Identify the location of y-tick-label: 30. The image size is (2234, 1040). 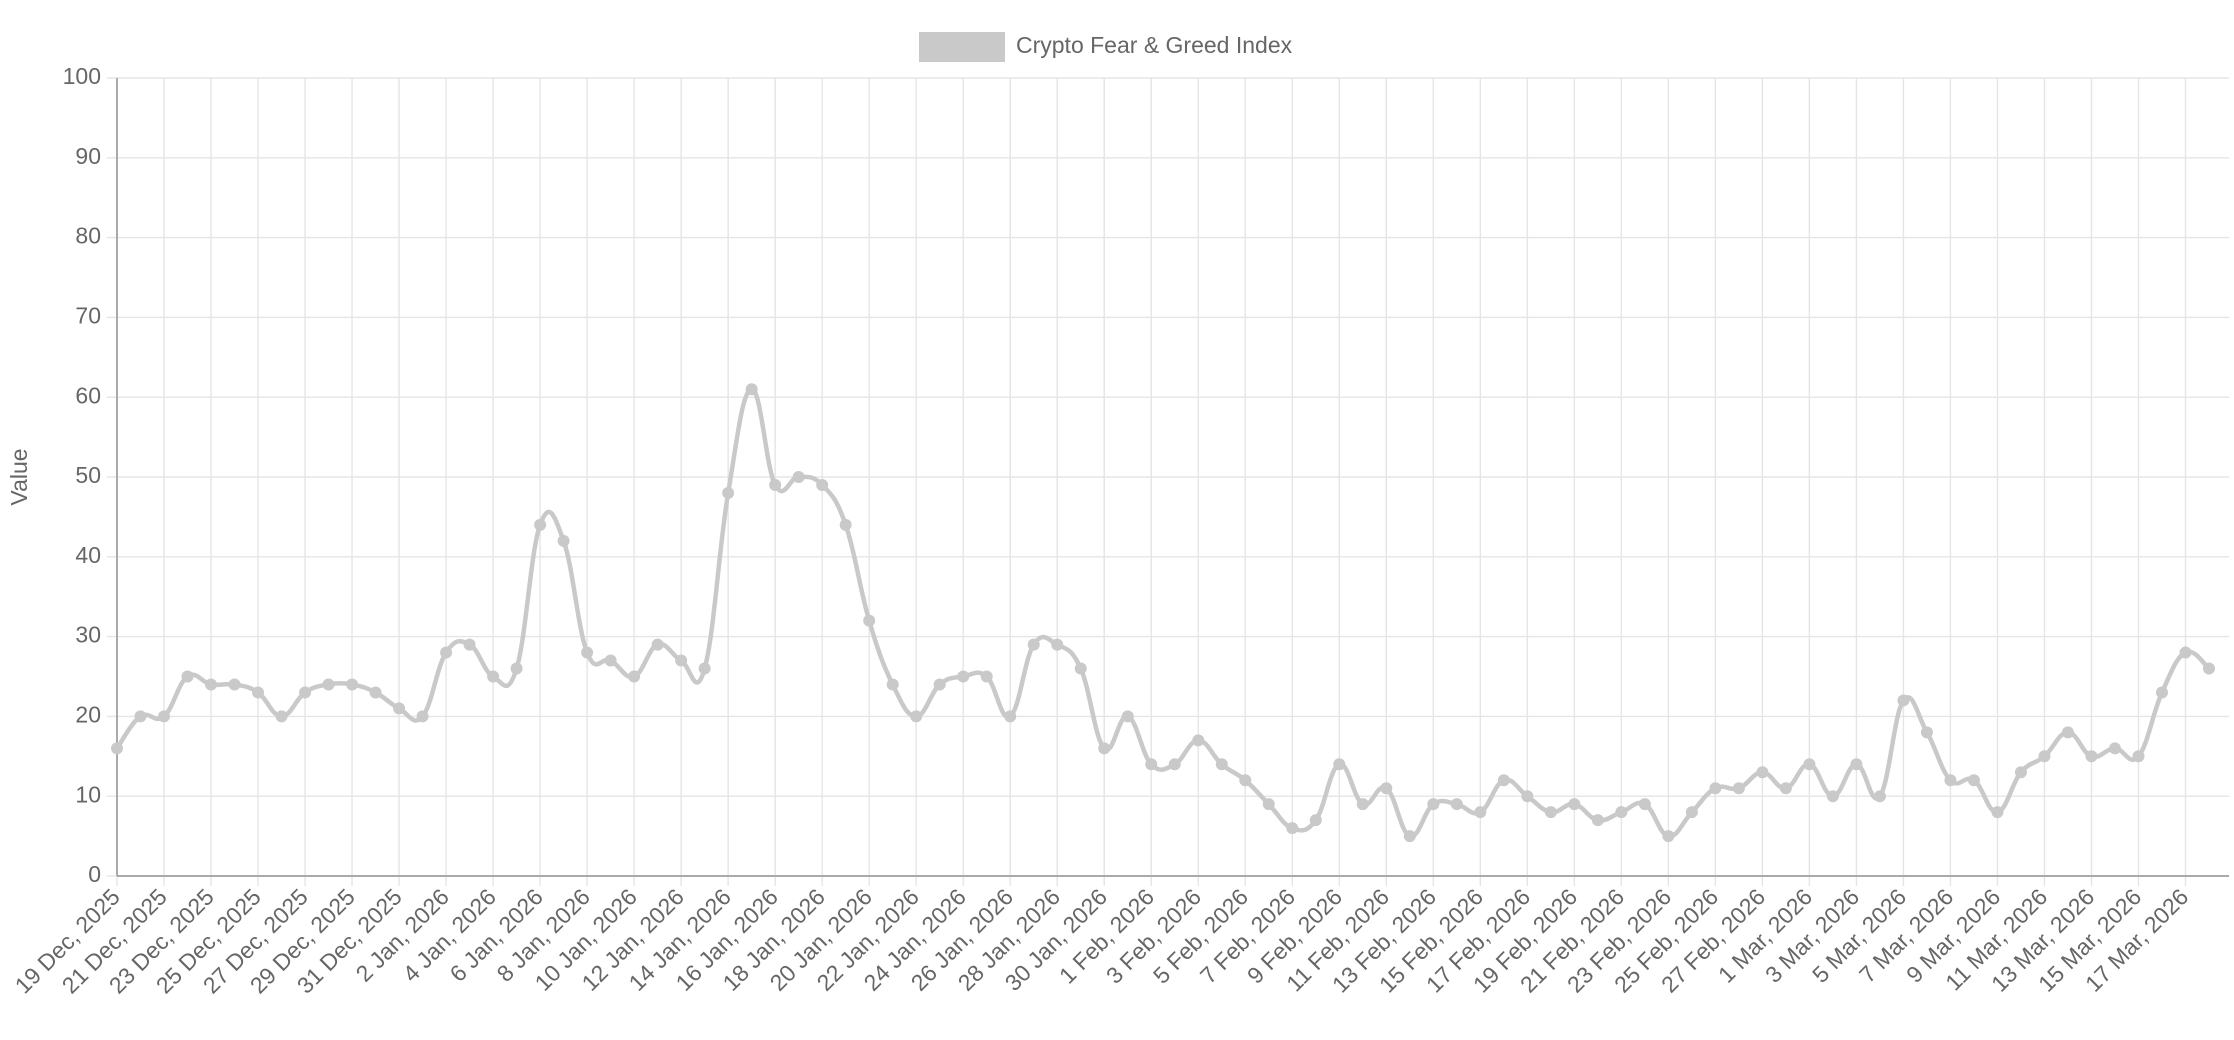
(88, 635).